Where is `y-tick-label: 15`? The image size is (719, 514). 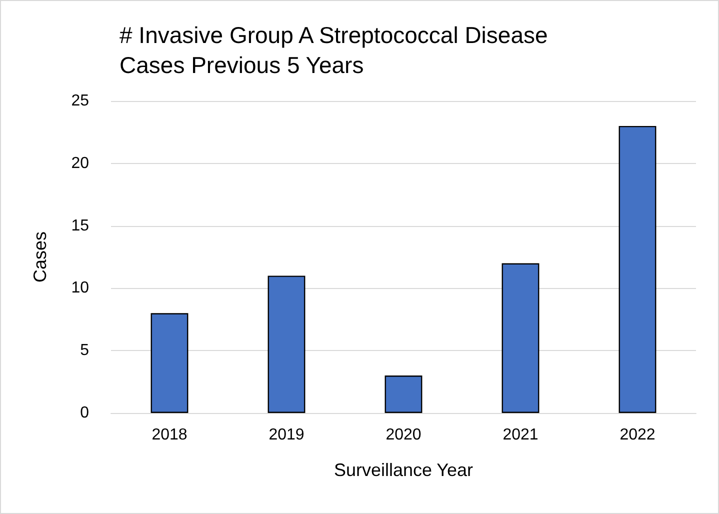 y-tick-label: 15 is located at coordinates (80, 225).